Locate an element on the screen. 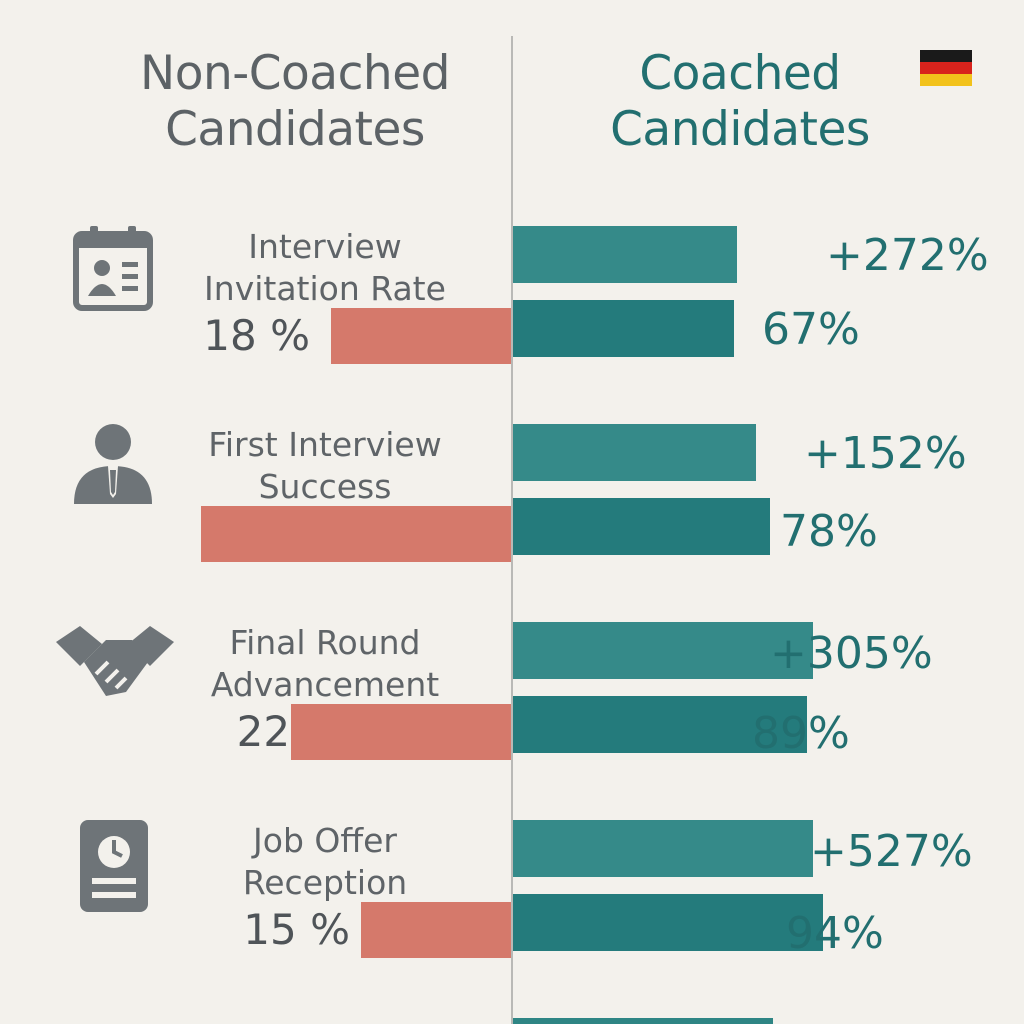  coached-value-label: 94% is located at coordinates (835, 933).